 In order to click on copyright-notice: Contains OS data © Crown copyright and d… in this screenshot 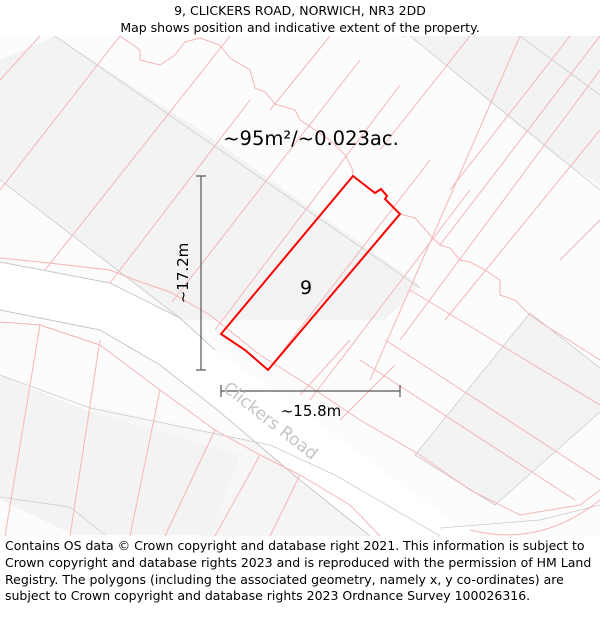, I will do `click(298, 571)`.